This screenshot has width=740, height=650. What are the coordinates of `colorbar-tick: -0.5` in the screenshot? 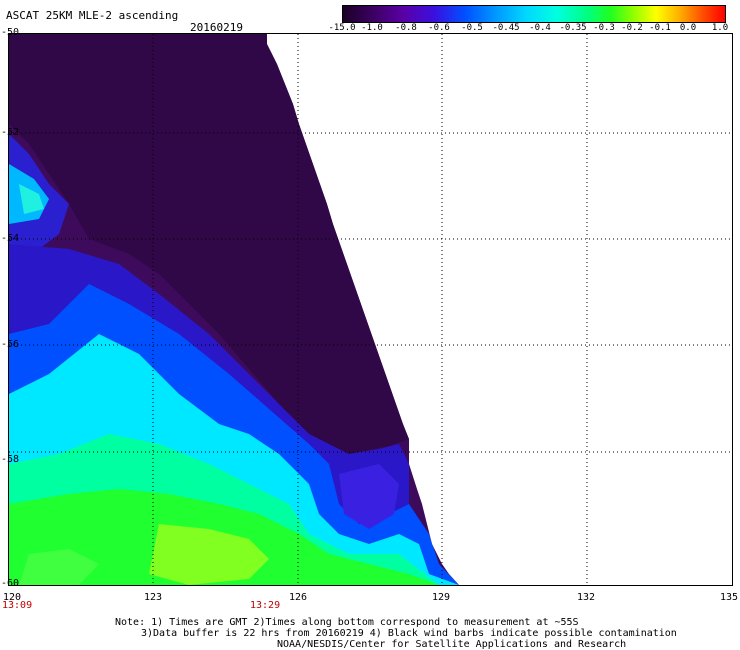 It's located at (472, 28).